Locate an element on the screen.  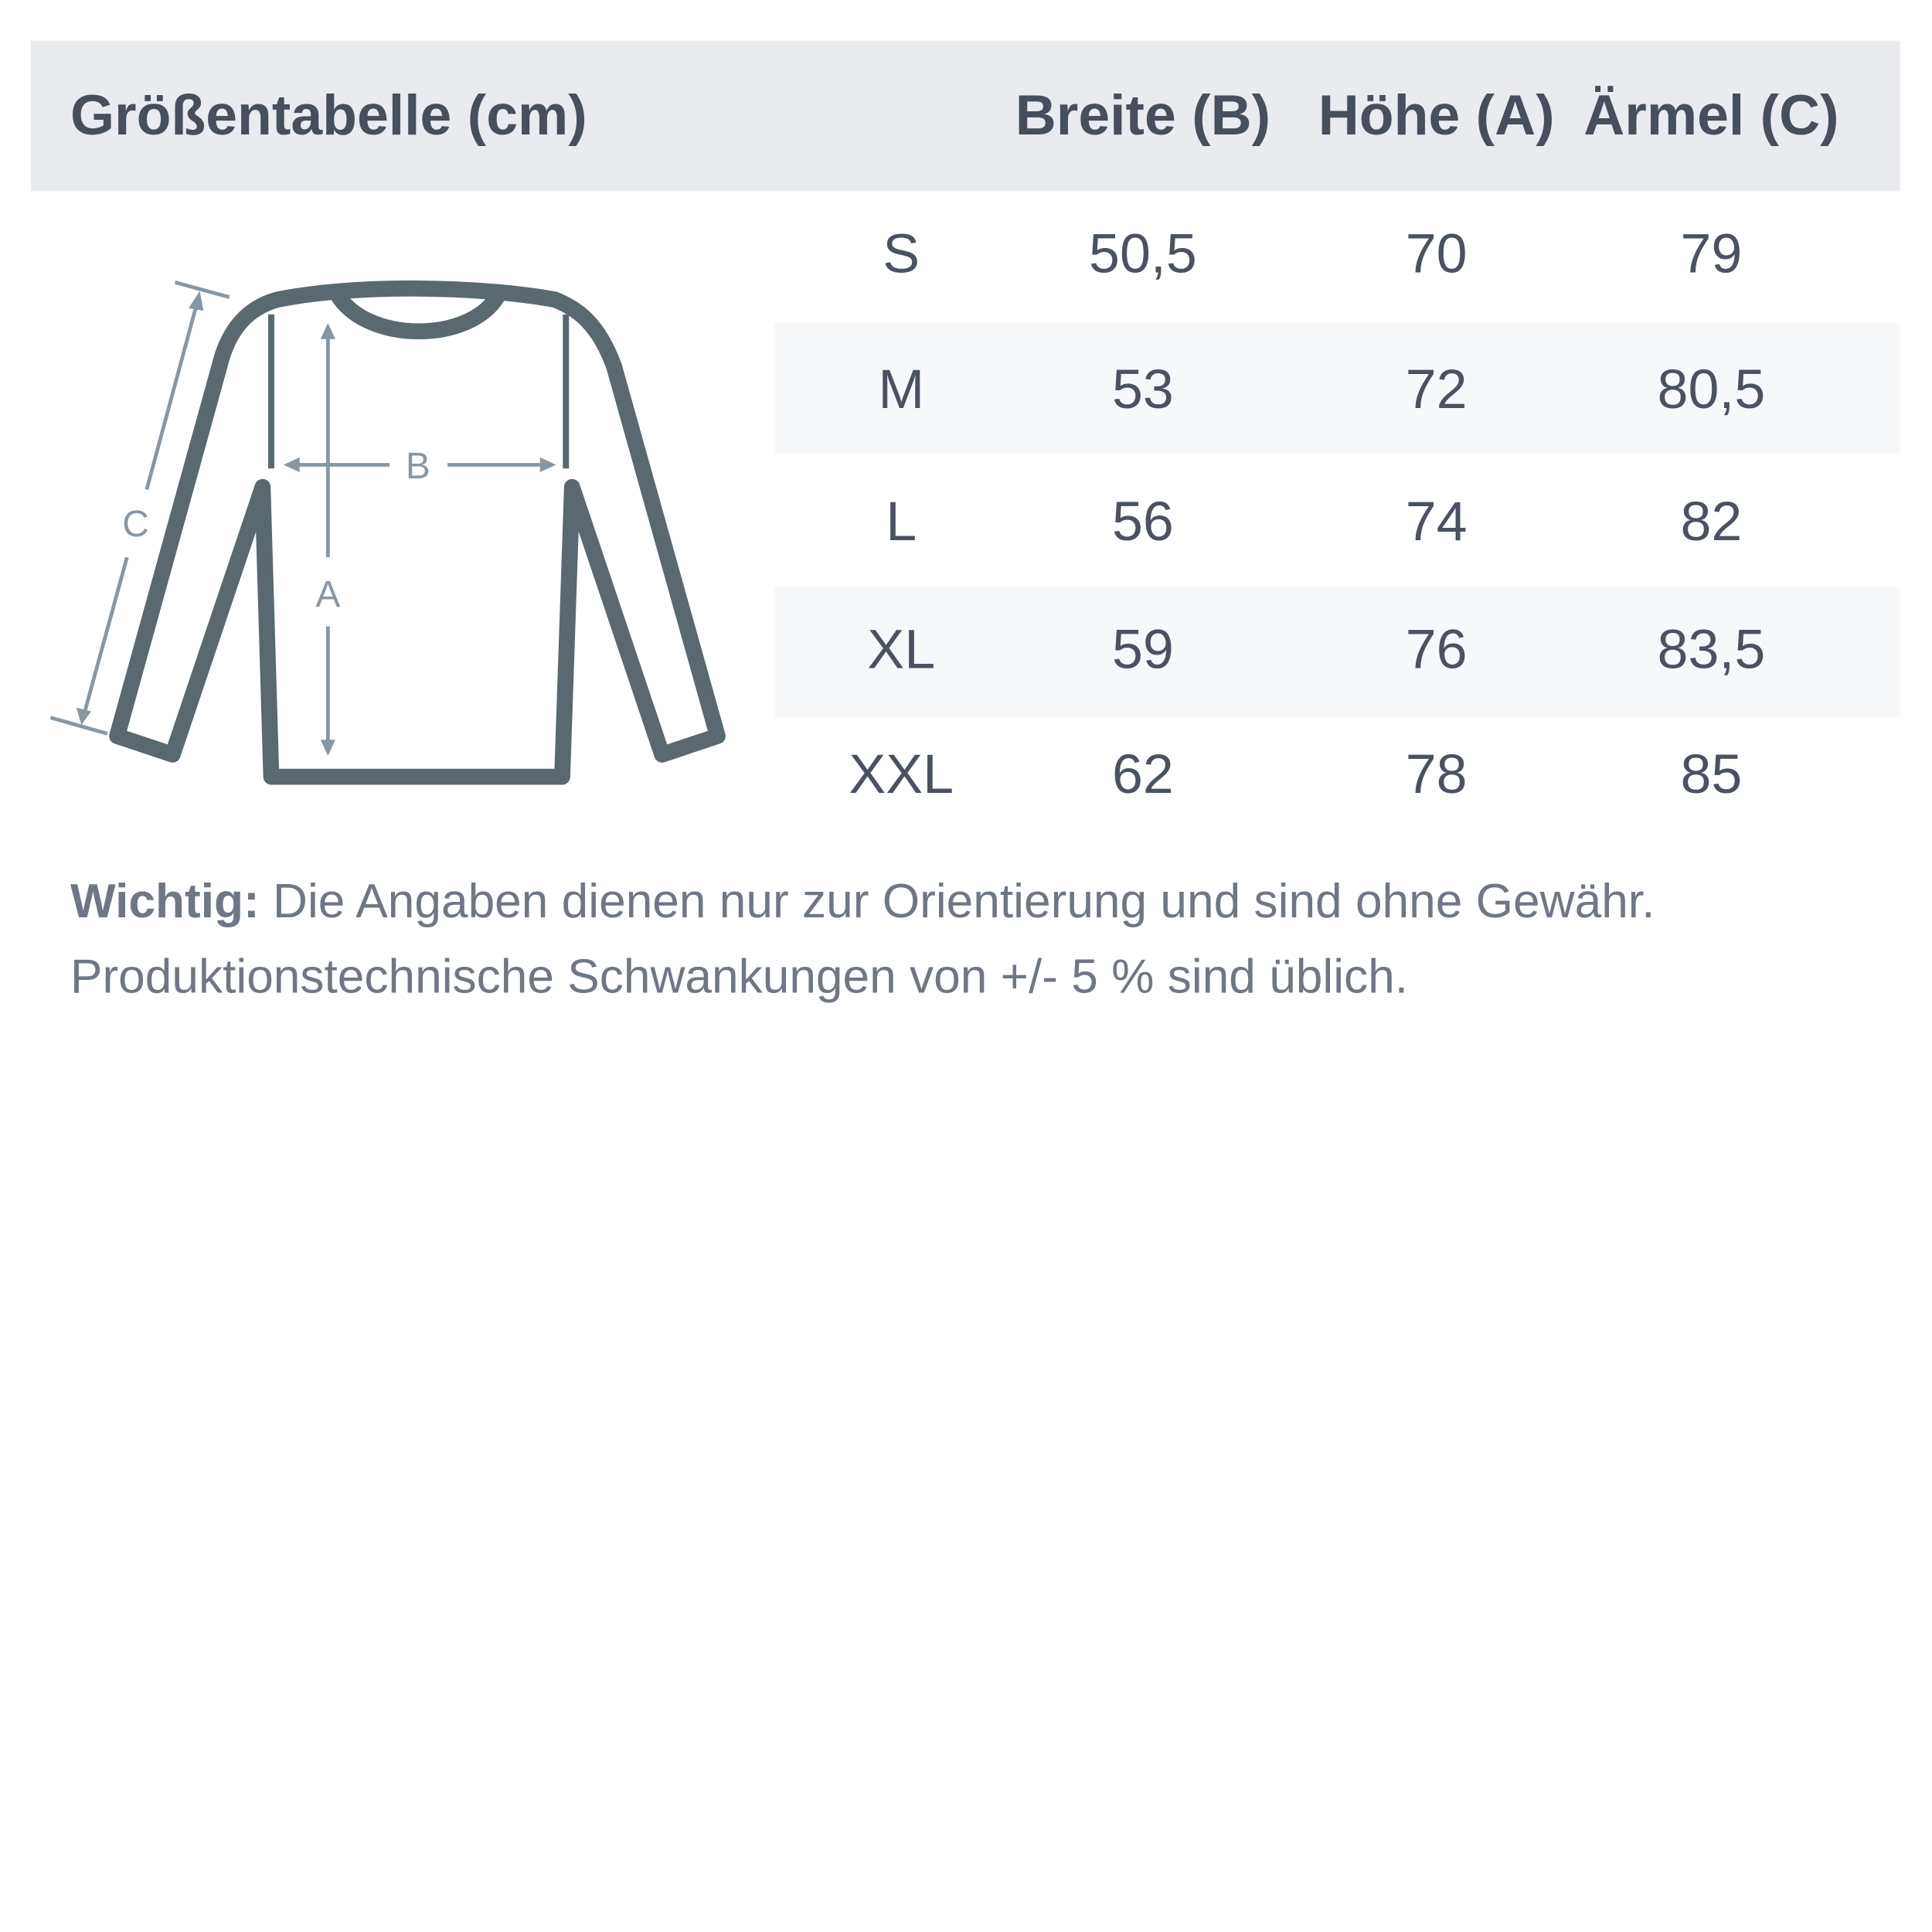
table-cell: 72 is located at coordinates (1437, 389).